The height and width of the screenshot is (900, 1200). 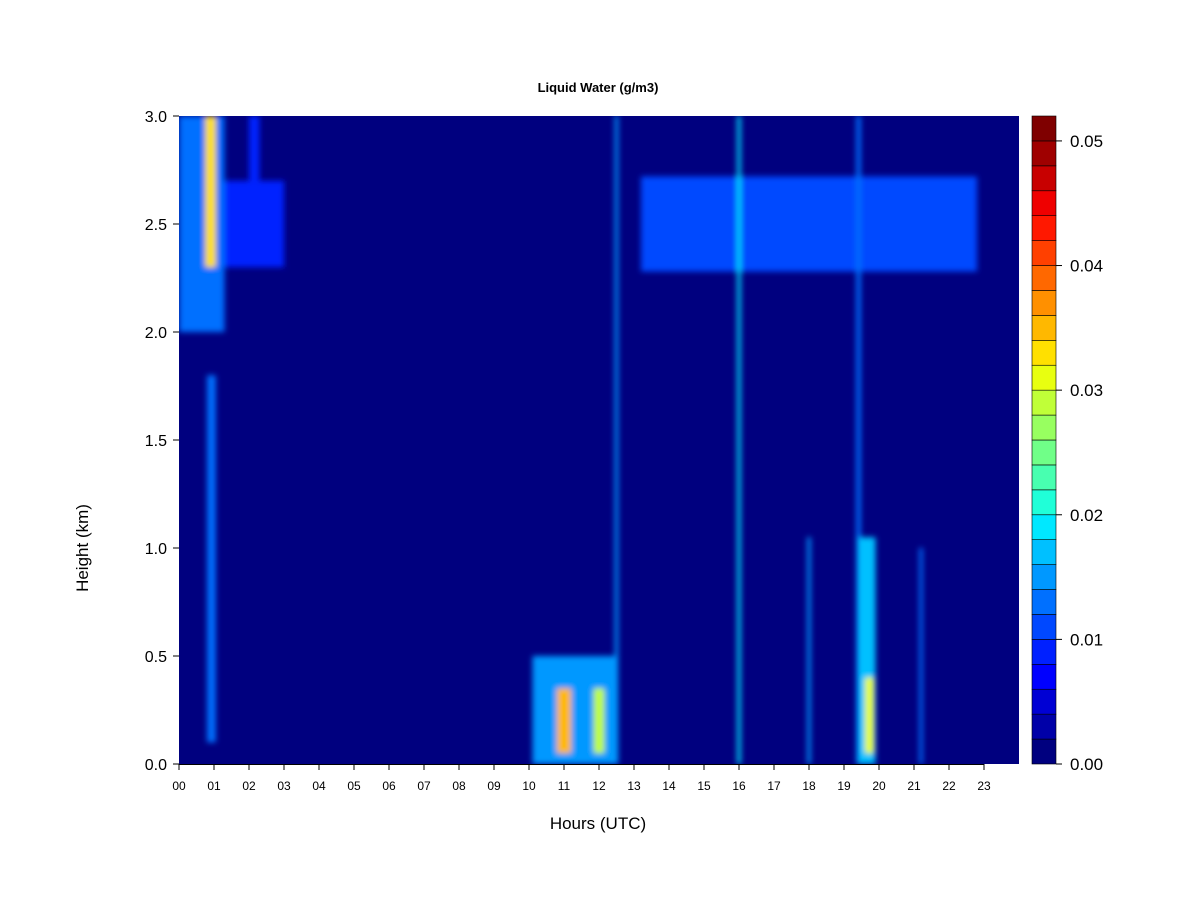 I want to click on x-tick-label-17: 17, so click(x=774, y=786).